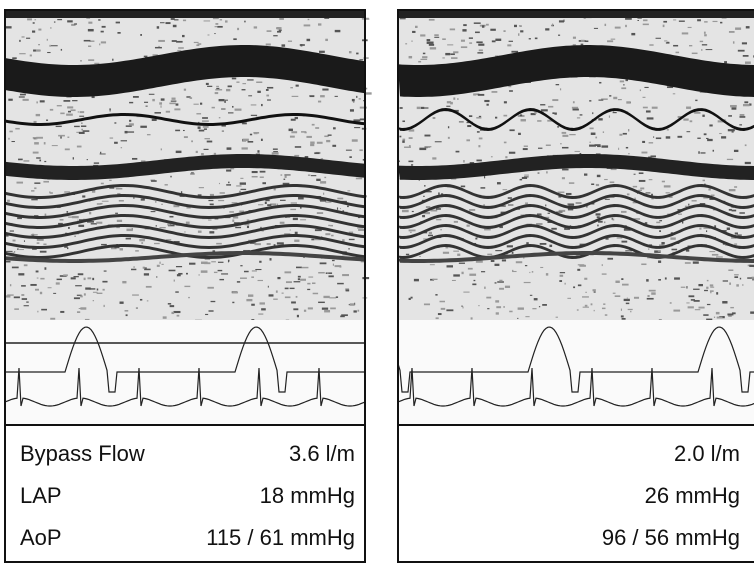  What do you see at coordinates (185, 14) in the screenshot?
I see `top-edge` at bounding box center [185, 14].